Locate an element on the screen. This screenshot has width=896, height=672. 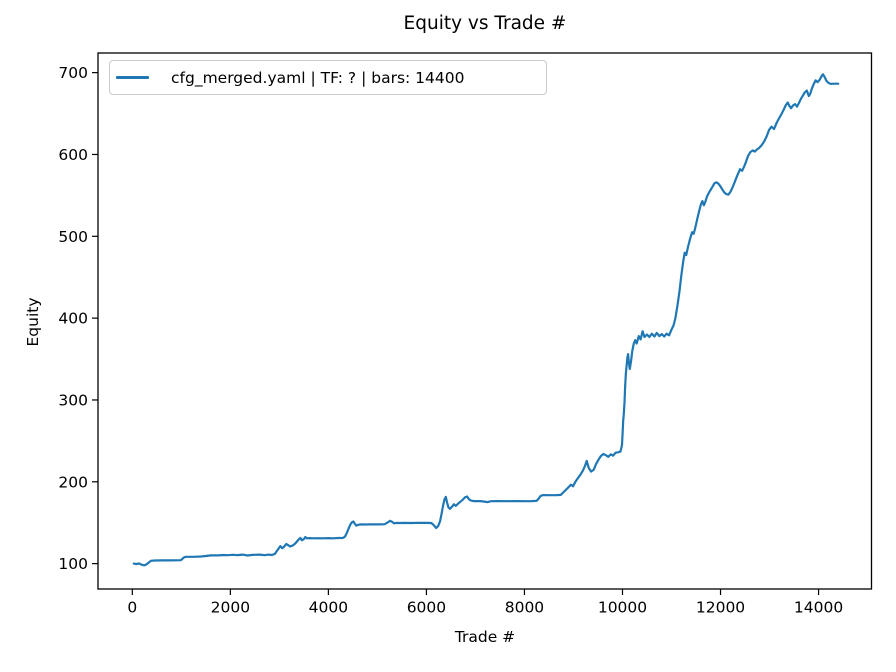
y-tick-label: 500 is located at coordinates (73, 237).